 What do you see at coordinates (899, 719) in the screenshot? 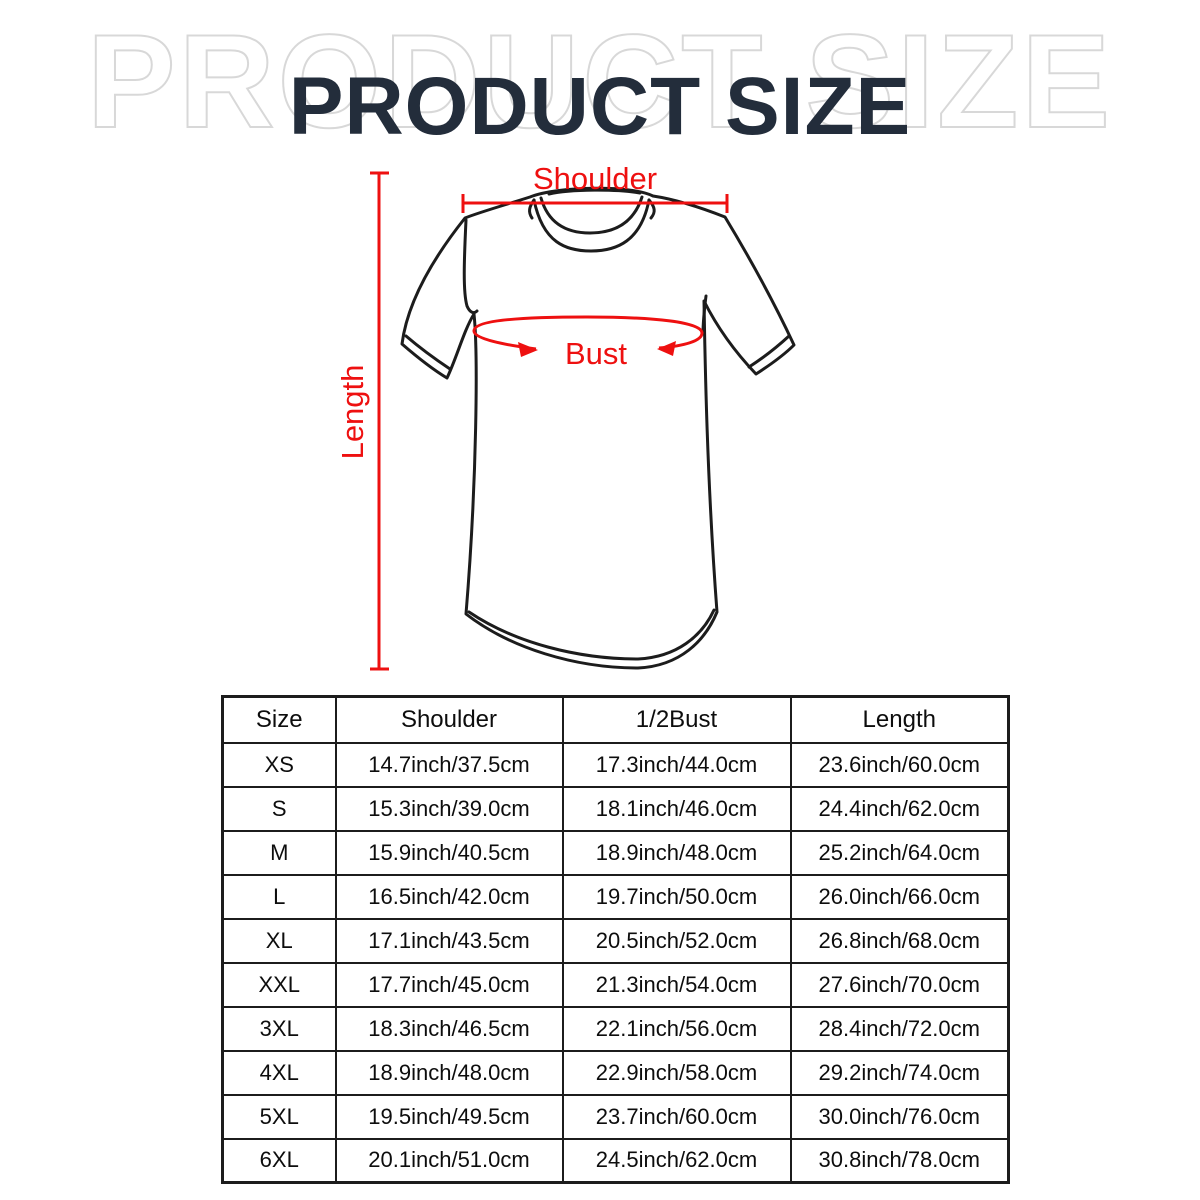
I see `header-length: Length` at bounding box center [899, 719].